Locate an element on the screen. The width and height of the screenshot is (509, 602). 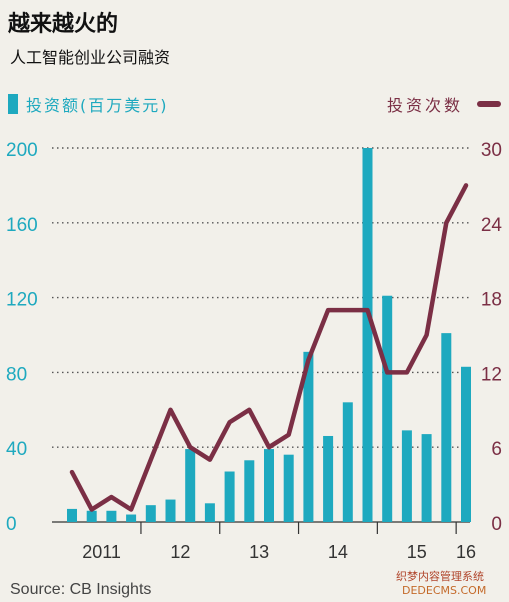
left-tick-label: 160 is located at coordinates (22, 225).